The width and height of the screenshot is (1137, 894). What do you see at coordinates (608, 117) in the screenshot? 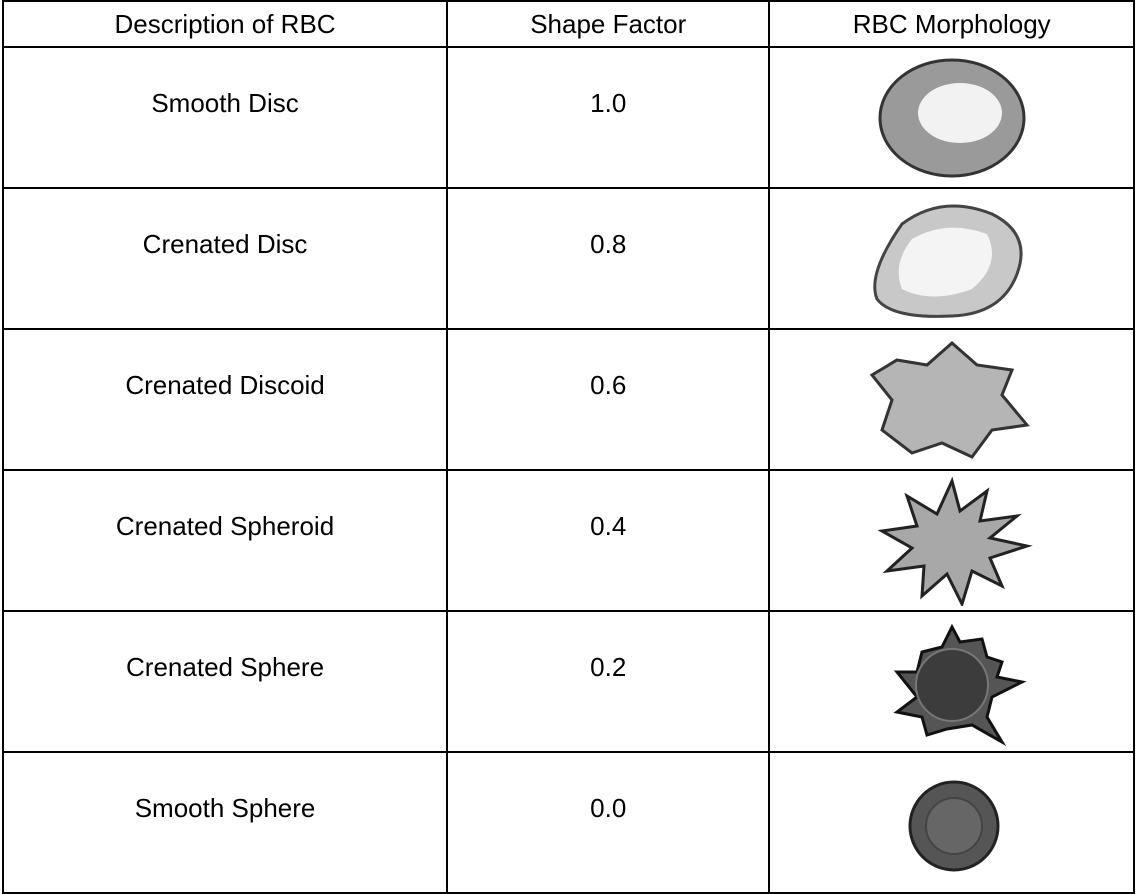
I see `shape-factor-cell: 1.0` at bounding box center [608, 117].